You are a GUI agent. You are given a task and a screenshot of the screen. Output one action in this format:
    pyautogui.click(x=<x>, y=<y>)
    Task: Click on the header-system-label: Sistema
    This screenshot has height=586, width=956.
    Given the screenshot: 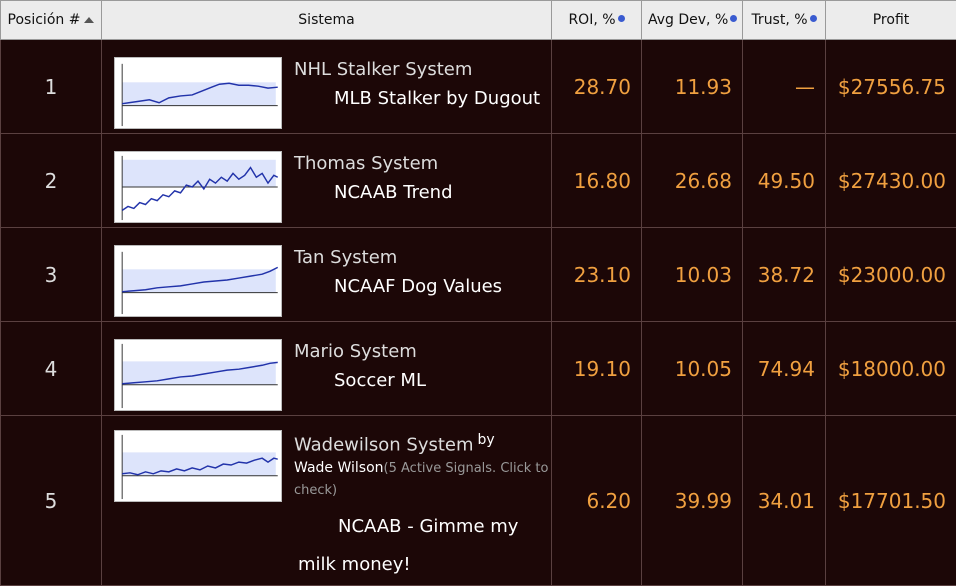 What is the action you would take?
    pyautogui.click(x=326, y=20)
    